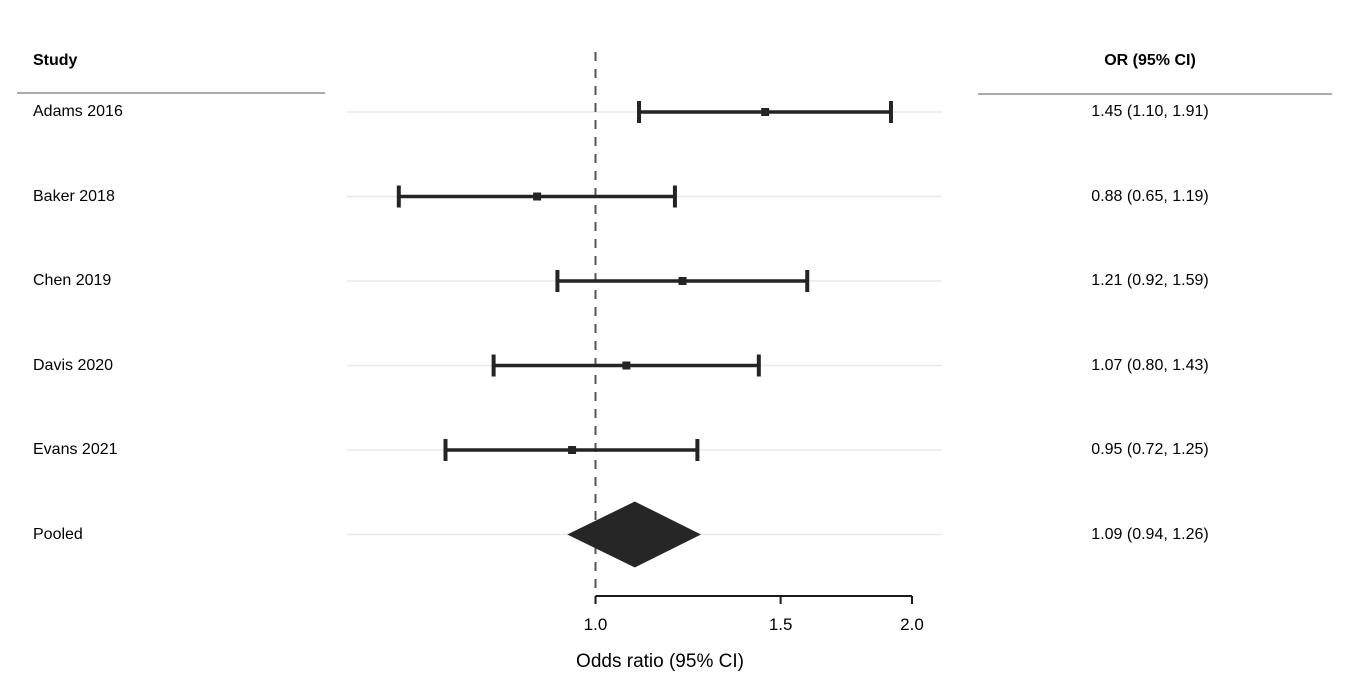 This screenshot has height=675, width=1350. I want to click on study-label: Baker 2018, so click(74, 196).